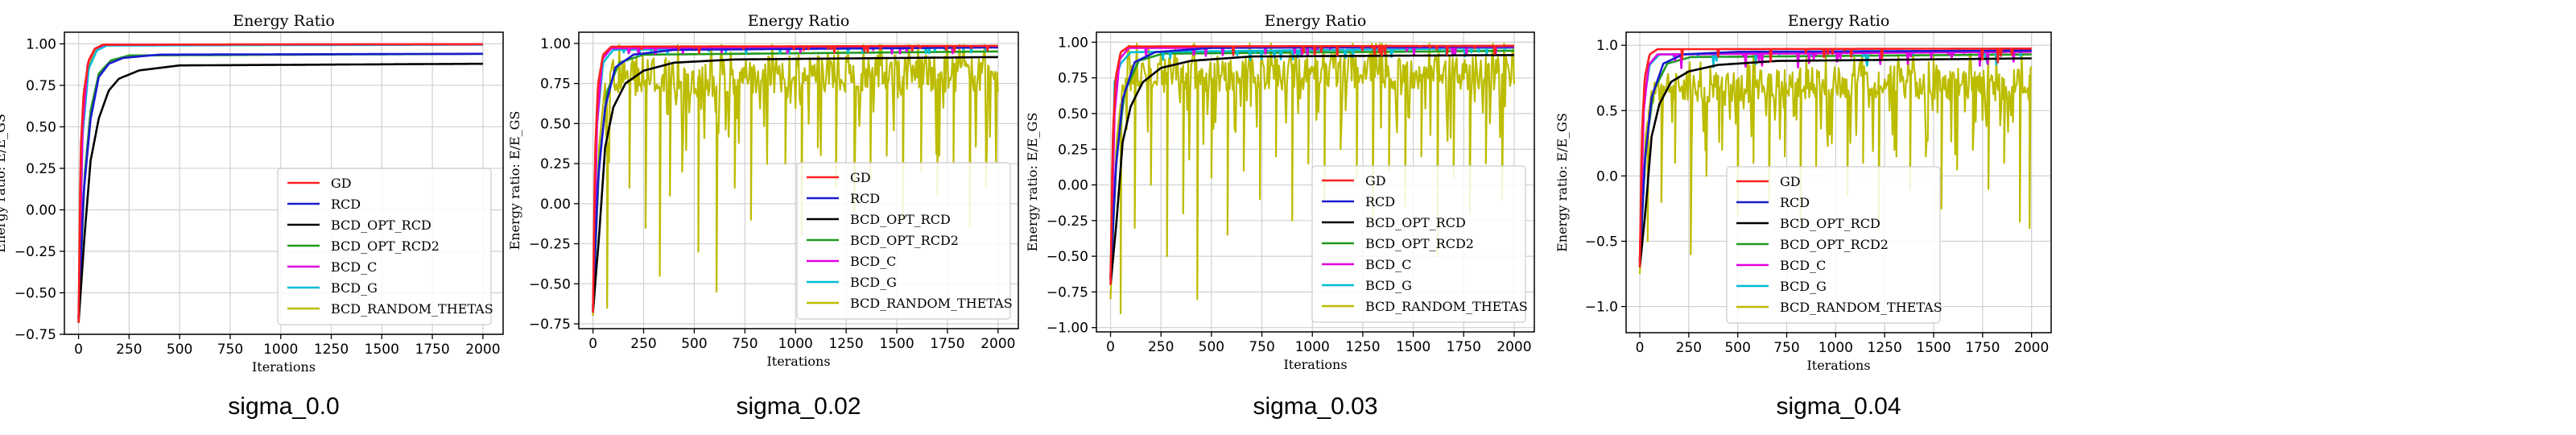 The width and height of the screenshot is (2576, 435). I want to click on panel-caption: sigma_0.0, so click(283, 407).